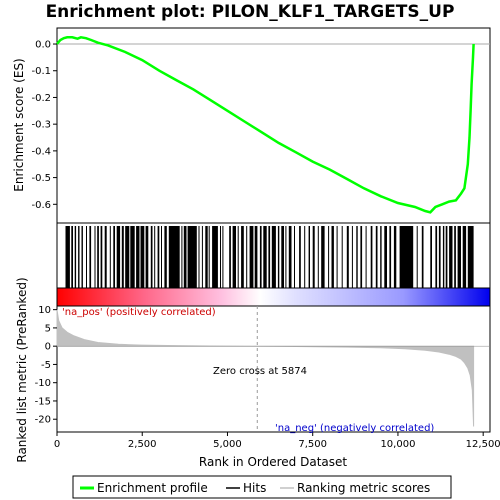  What do you see at coordinates (41, 71) in the screenshot?
I see `es-tick-label: -0.1` at bounding box center [41, 71].